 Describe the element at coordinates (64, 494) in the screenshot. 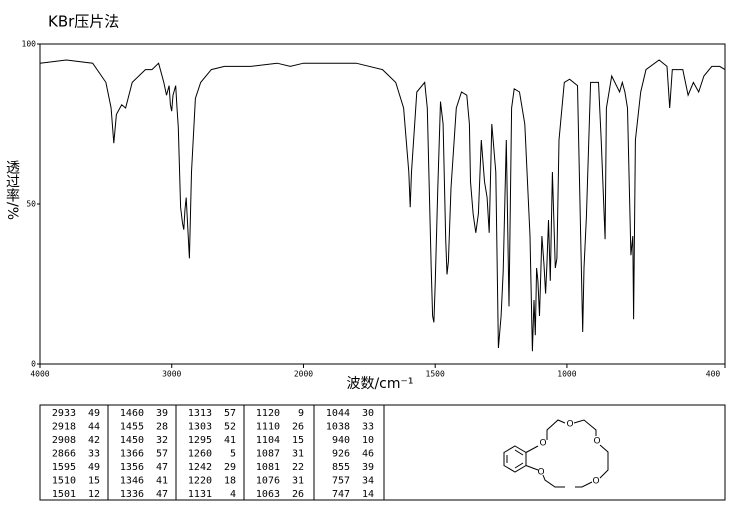

I see `peak-wavenumber: 1501` at that location.